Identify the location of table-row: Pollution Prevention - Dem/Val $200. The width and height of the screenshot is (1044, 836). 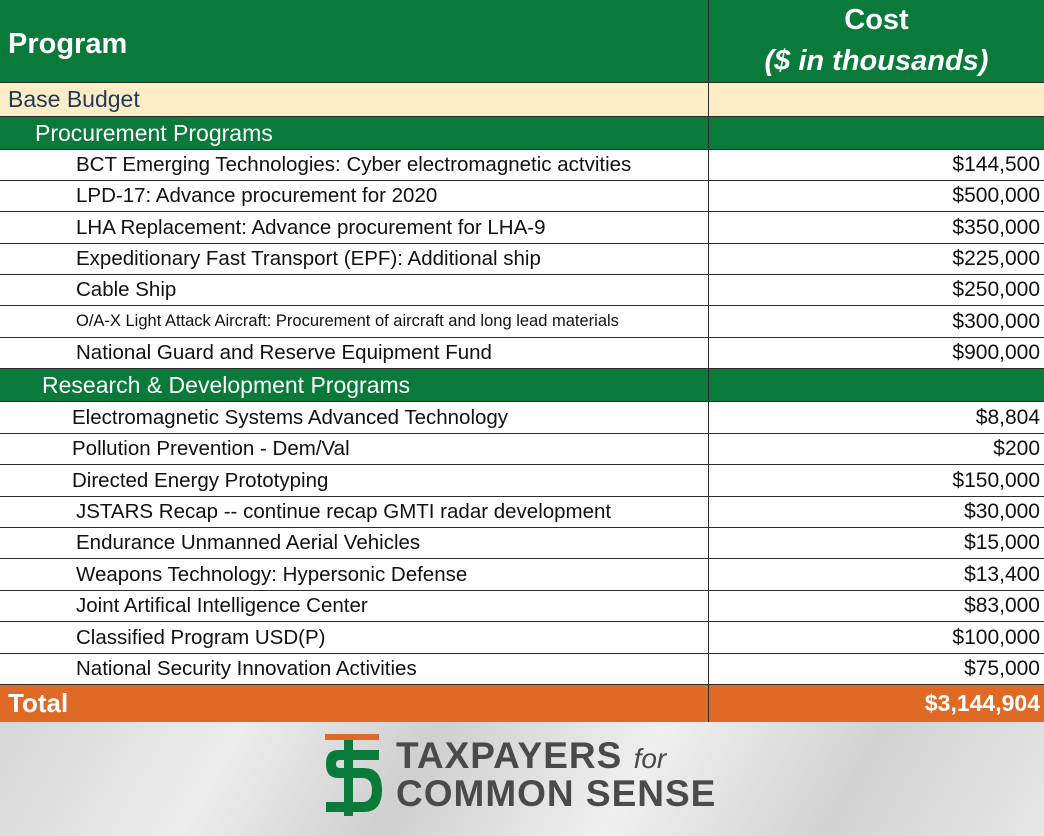
(522, 449).